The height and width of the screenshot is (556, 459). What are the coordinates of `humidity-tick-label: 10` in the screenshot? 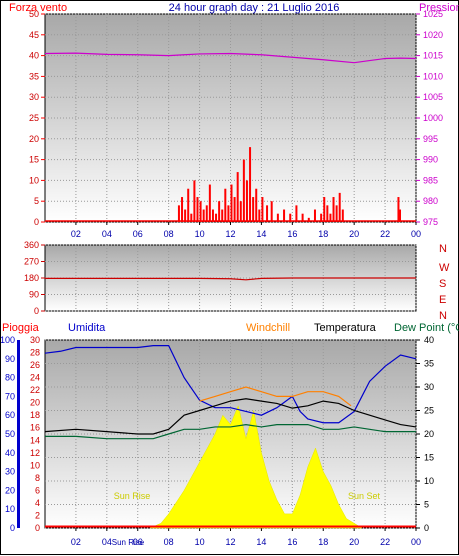 It's located at (10, 509).